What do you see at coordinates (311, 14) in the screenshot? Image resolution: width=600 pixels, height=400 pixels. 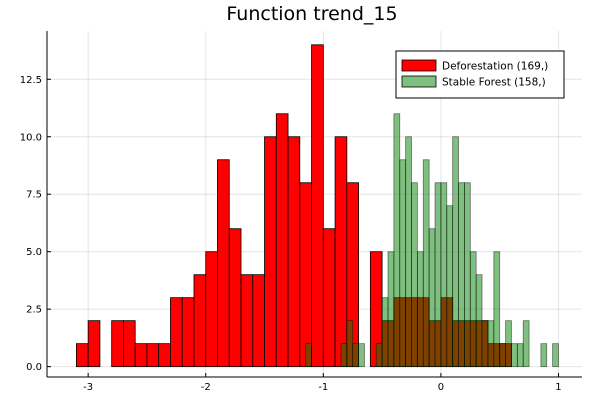 I see `chart-title: Function trend_15` at bounding box center [311, 14].